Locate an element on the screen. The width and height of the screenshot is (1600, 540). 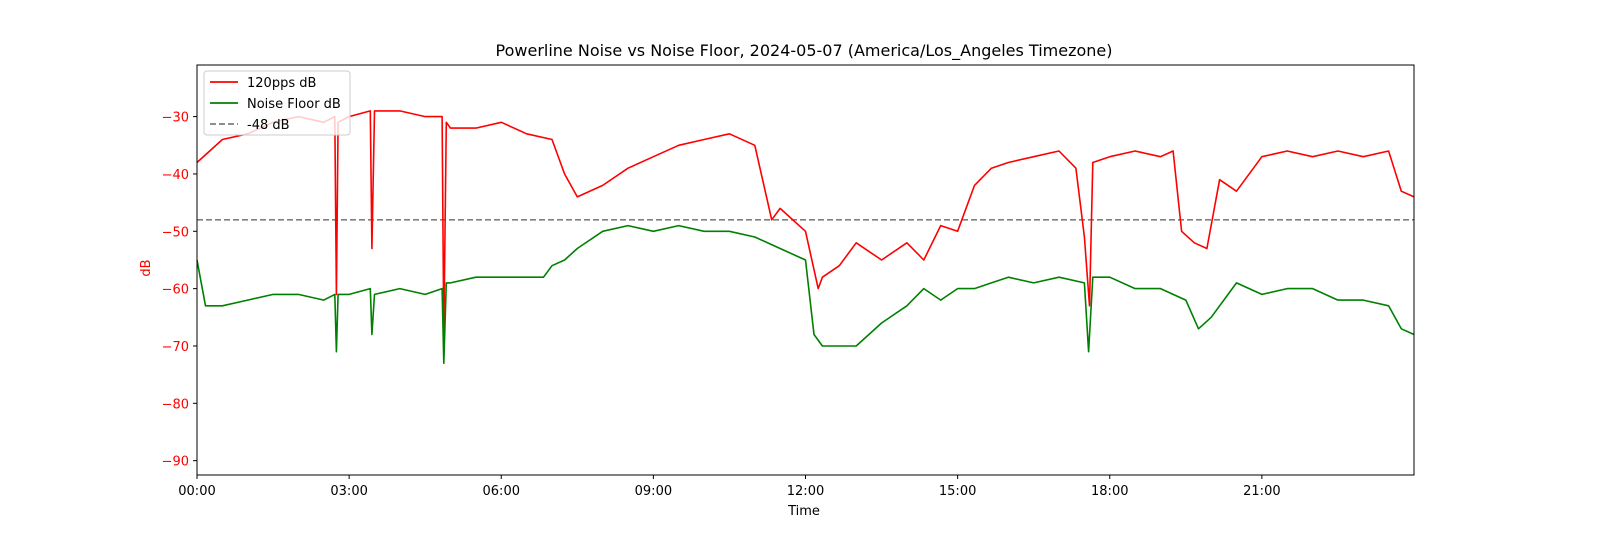
x-tick-label: 15:00 is located at coordinates (957, 491).